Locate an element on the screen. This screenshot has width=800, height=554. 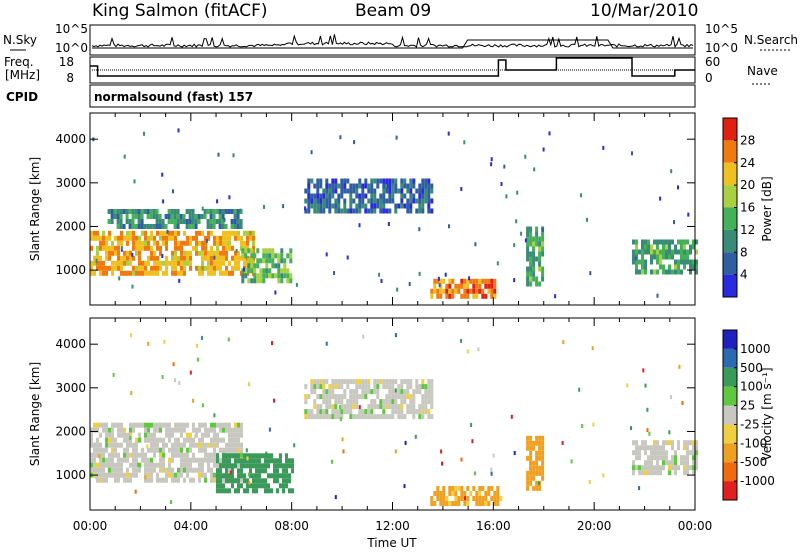
velocity-colorbar-segment is located at coordinates (730, 415).